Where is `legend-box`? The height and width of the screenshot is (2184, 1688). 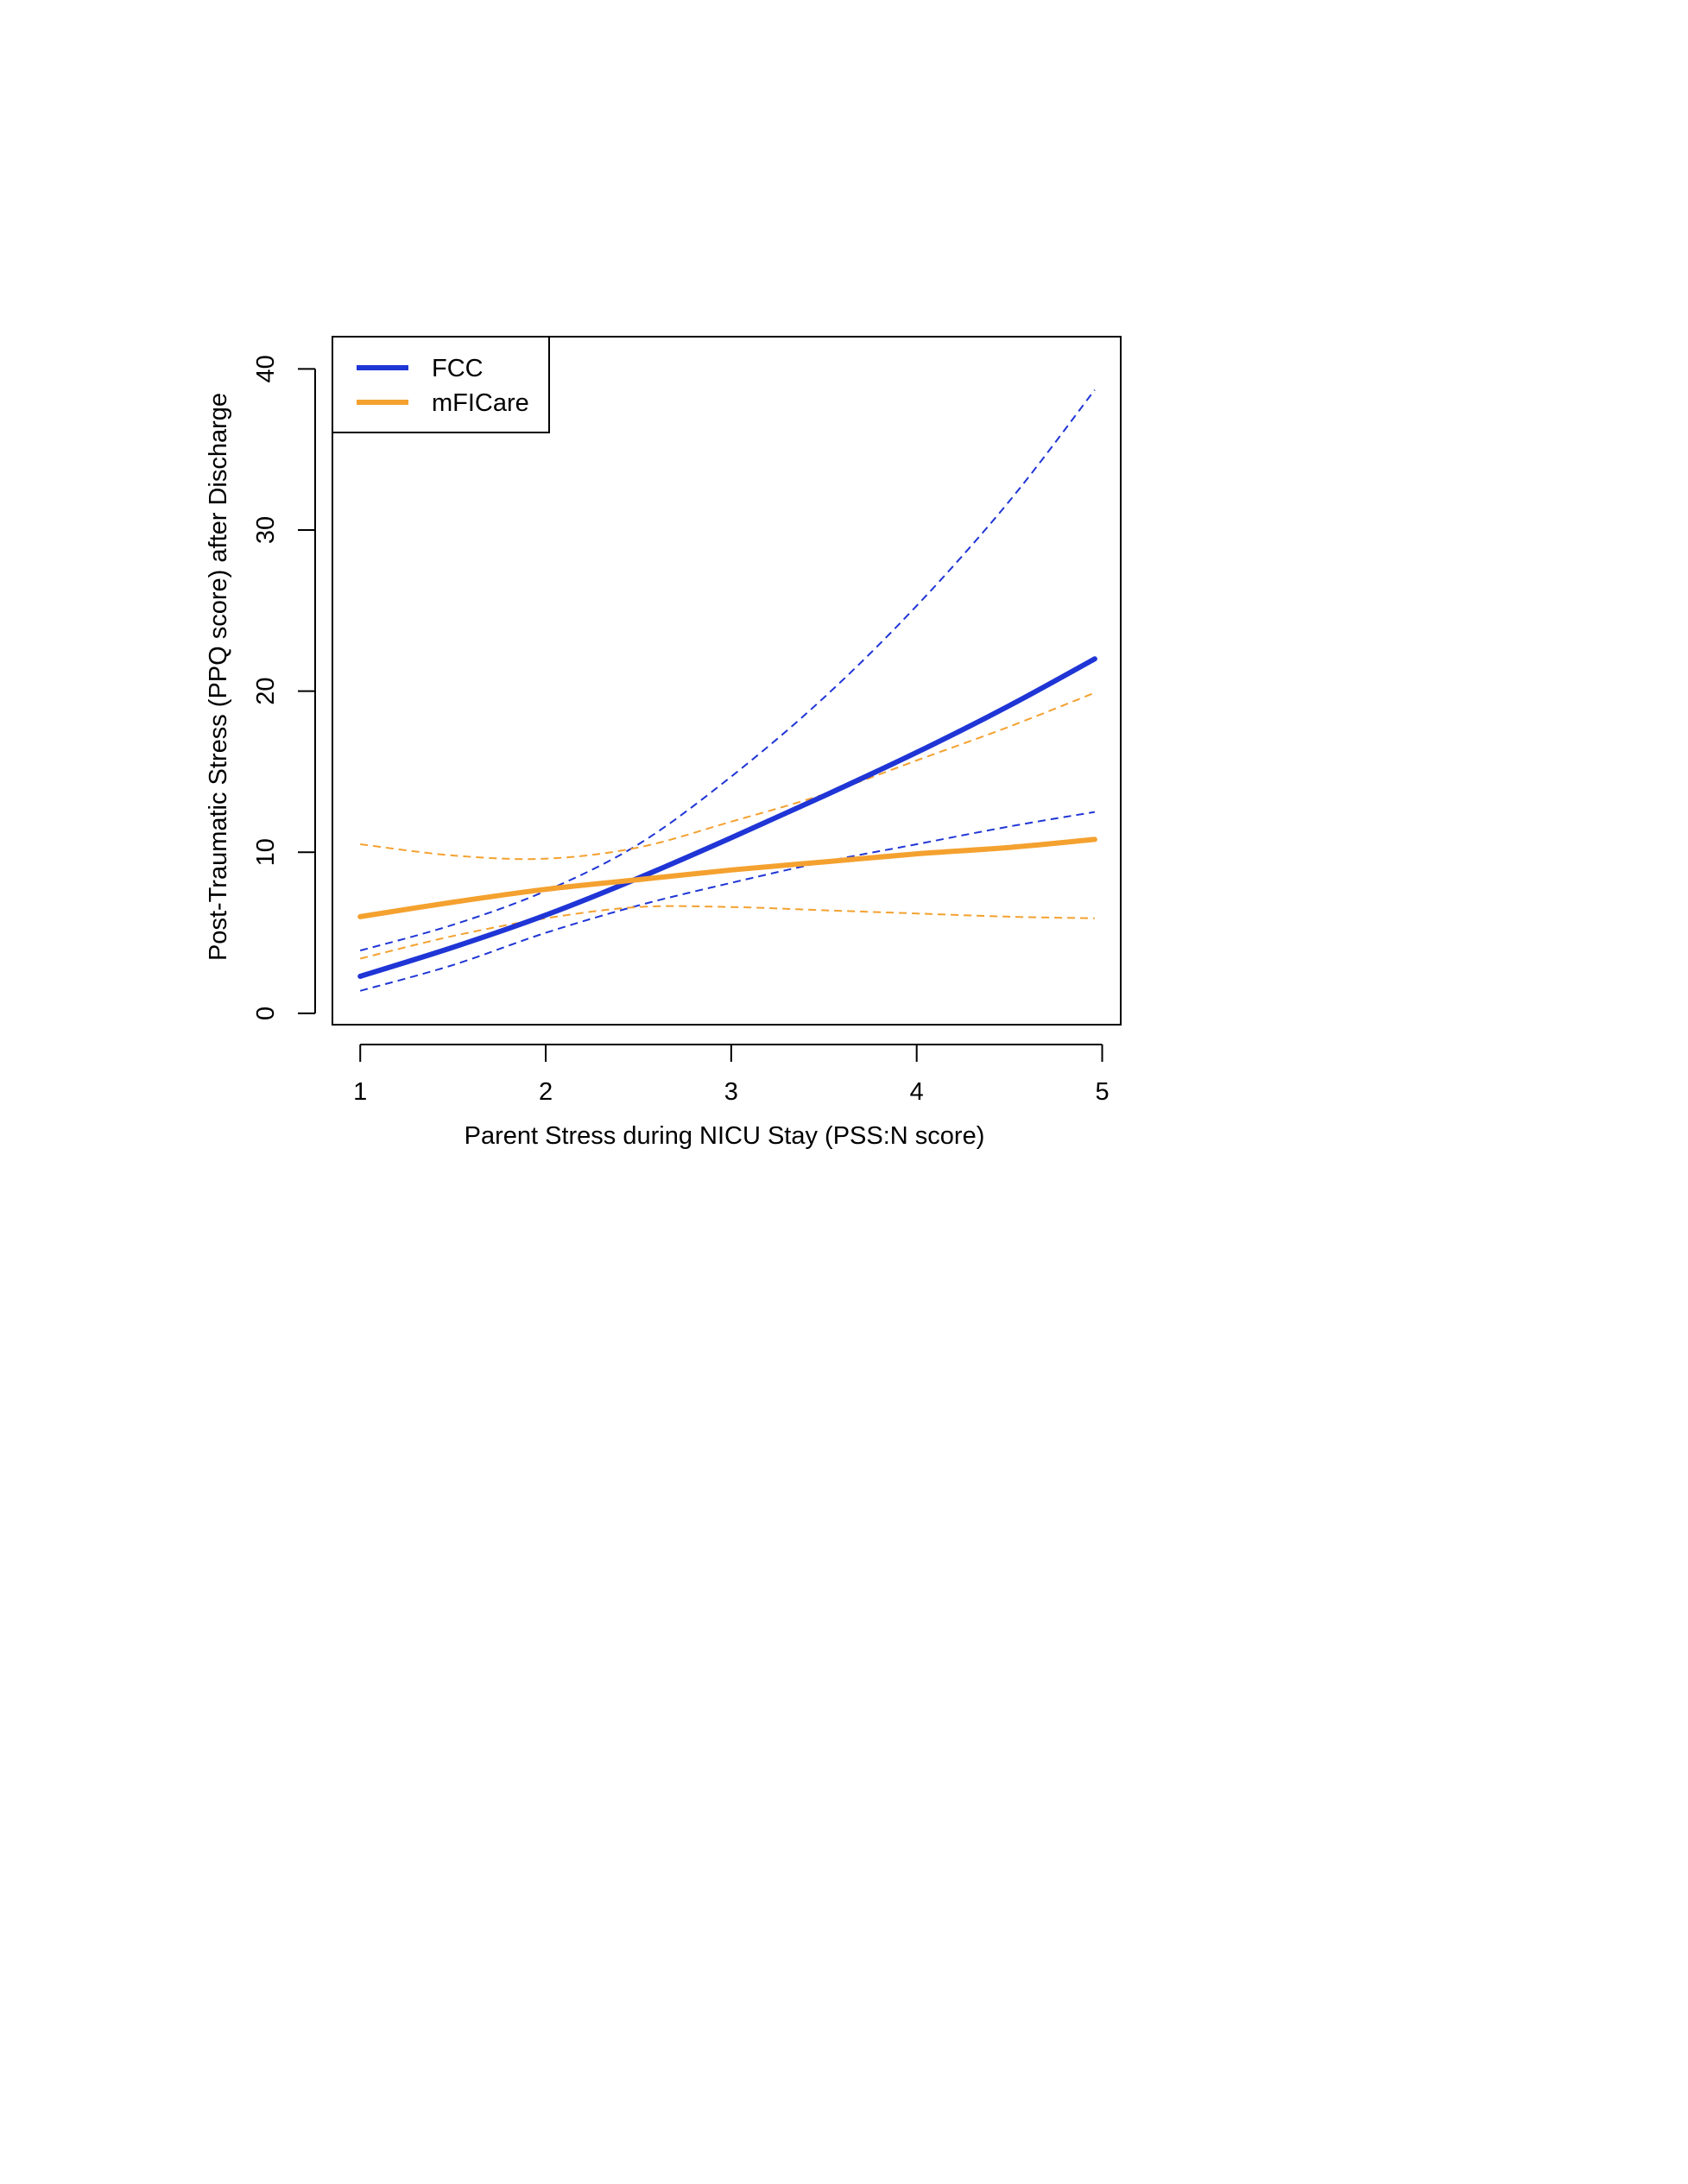 legend-box is located at coordinates (441, 385).